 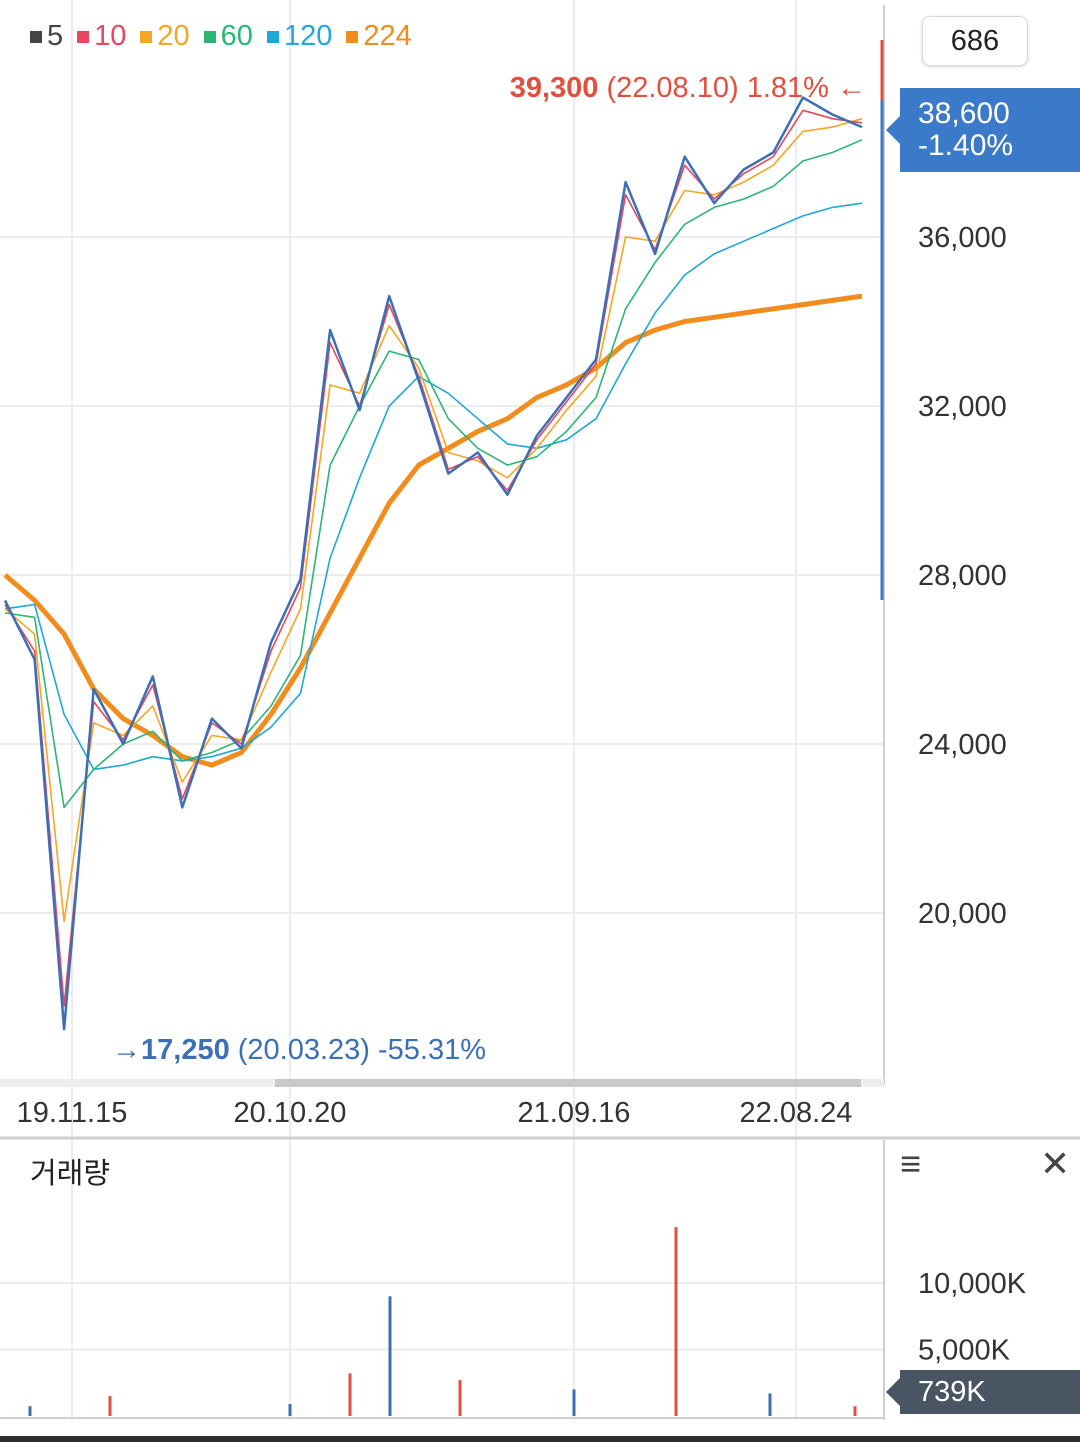 I want to click on y-tick-label: 20,000, so click(x=962, y=914).